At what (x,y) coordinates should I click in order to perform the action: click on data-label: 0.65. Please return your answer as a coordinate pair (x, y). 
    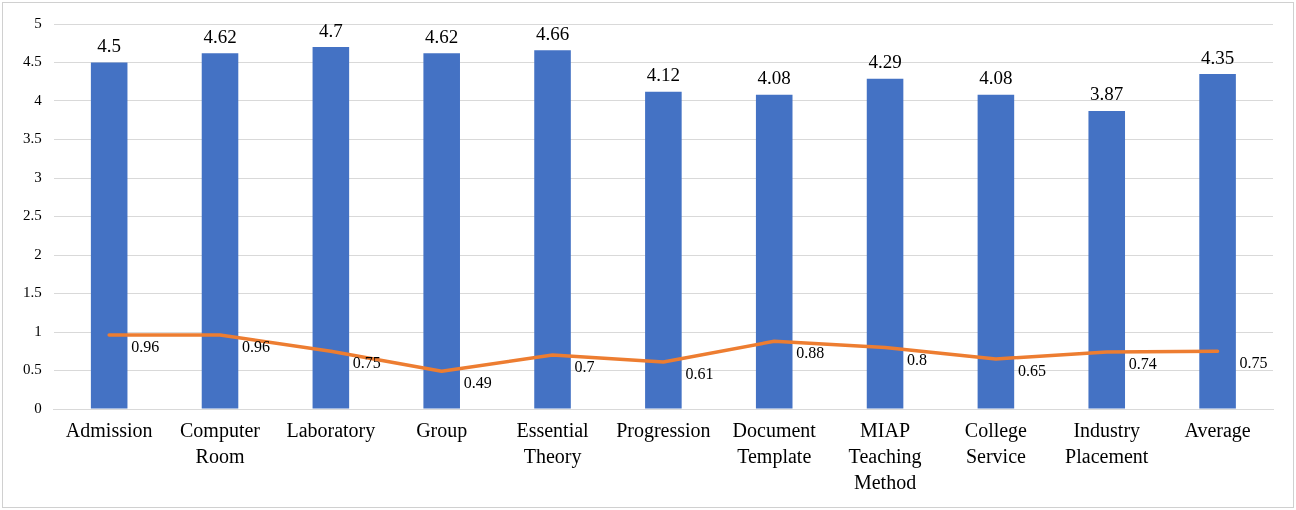
    Looking at the image, I should click on (1031, 371).